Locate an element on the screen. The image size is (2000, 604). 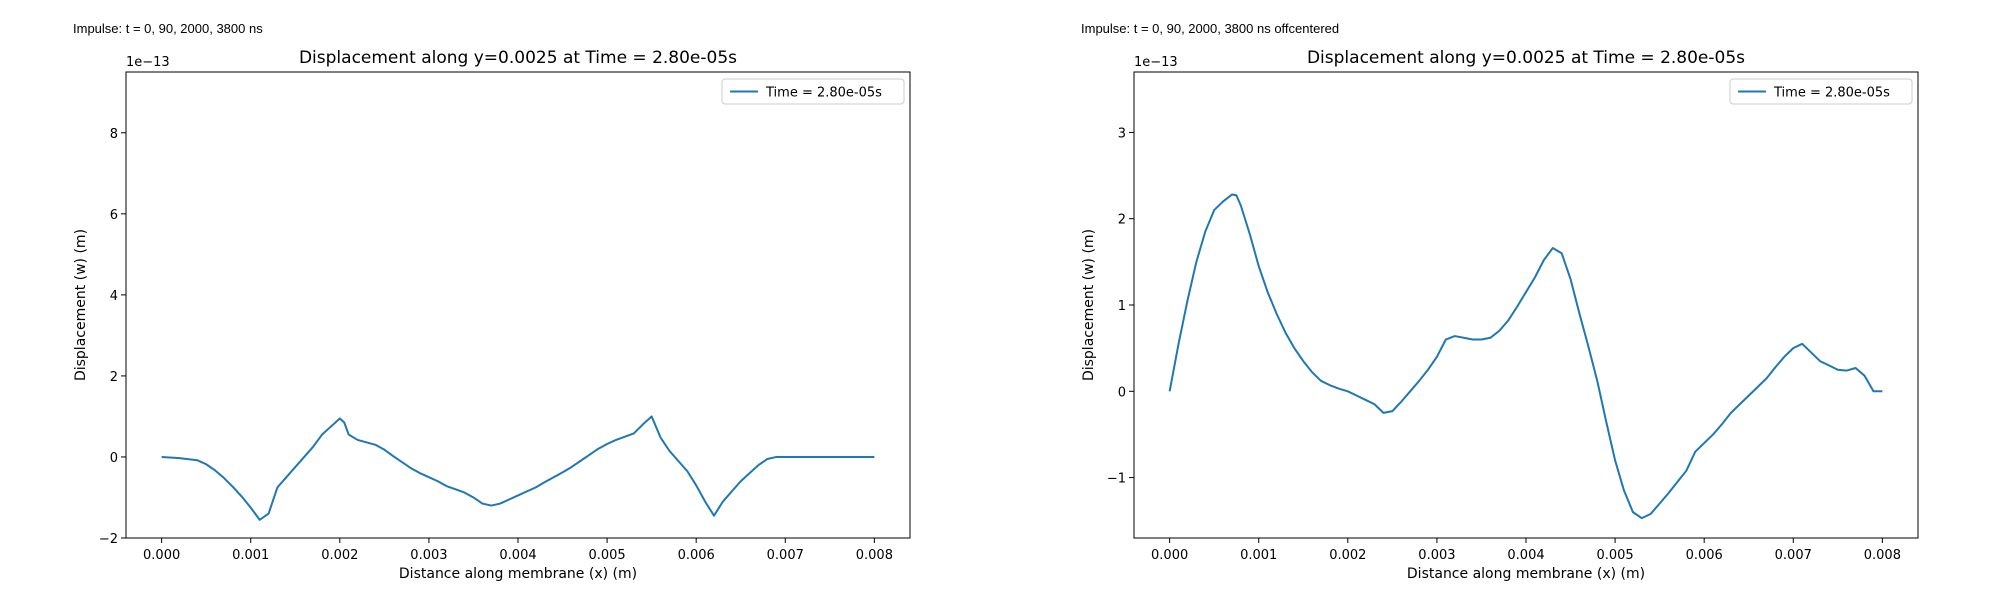
y-tick-label: 8 is located at coordinates (114, 134).